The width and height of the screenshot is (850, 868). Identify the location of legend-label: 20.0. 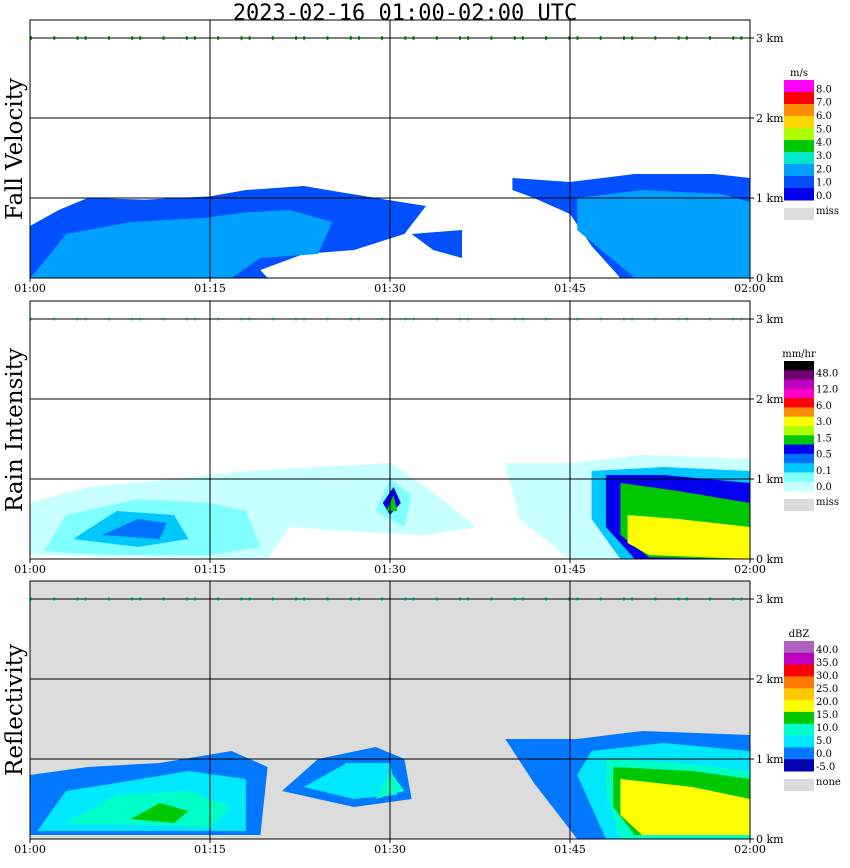
(827, 702).